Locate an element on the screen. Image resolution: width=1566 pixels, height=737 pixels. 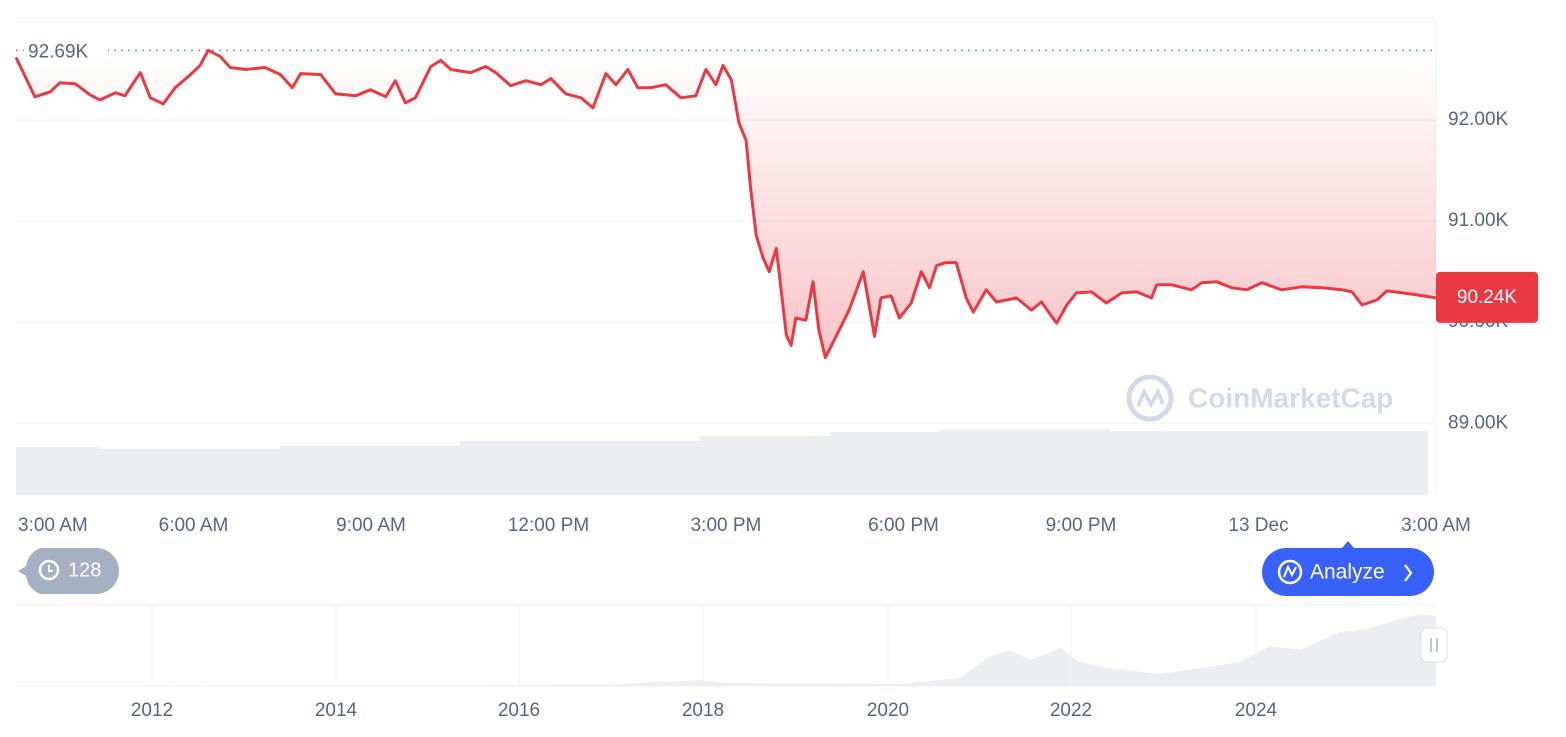
button-pointer is located at coordinates (1348, 544).